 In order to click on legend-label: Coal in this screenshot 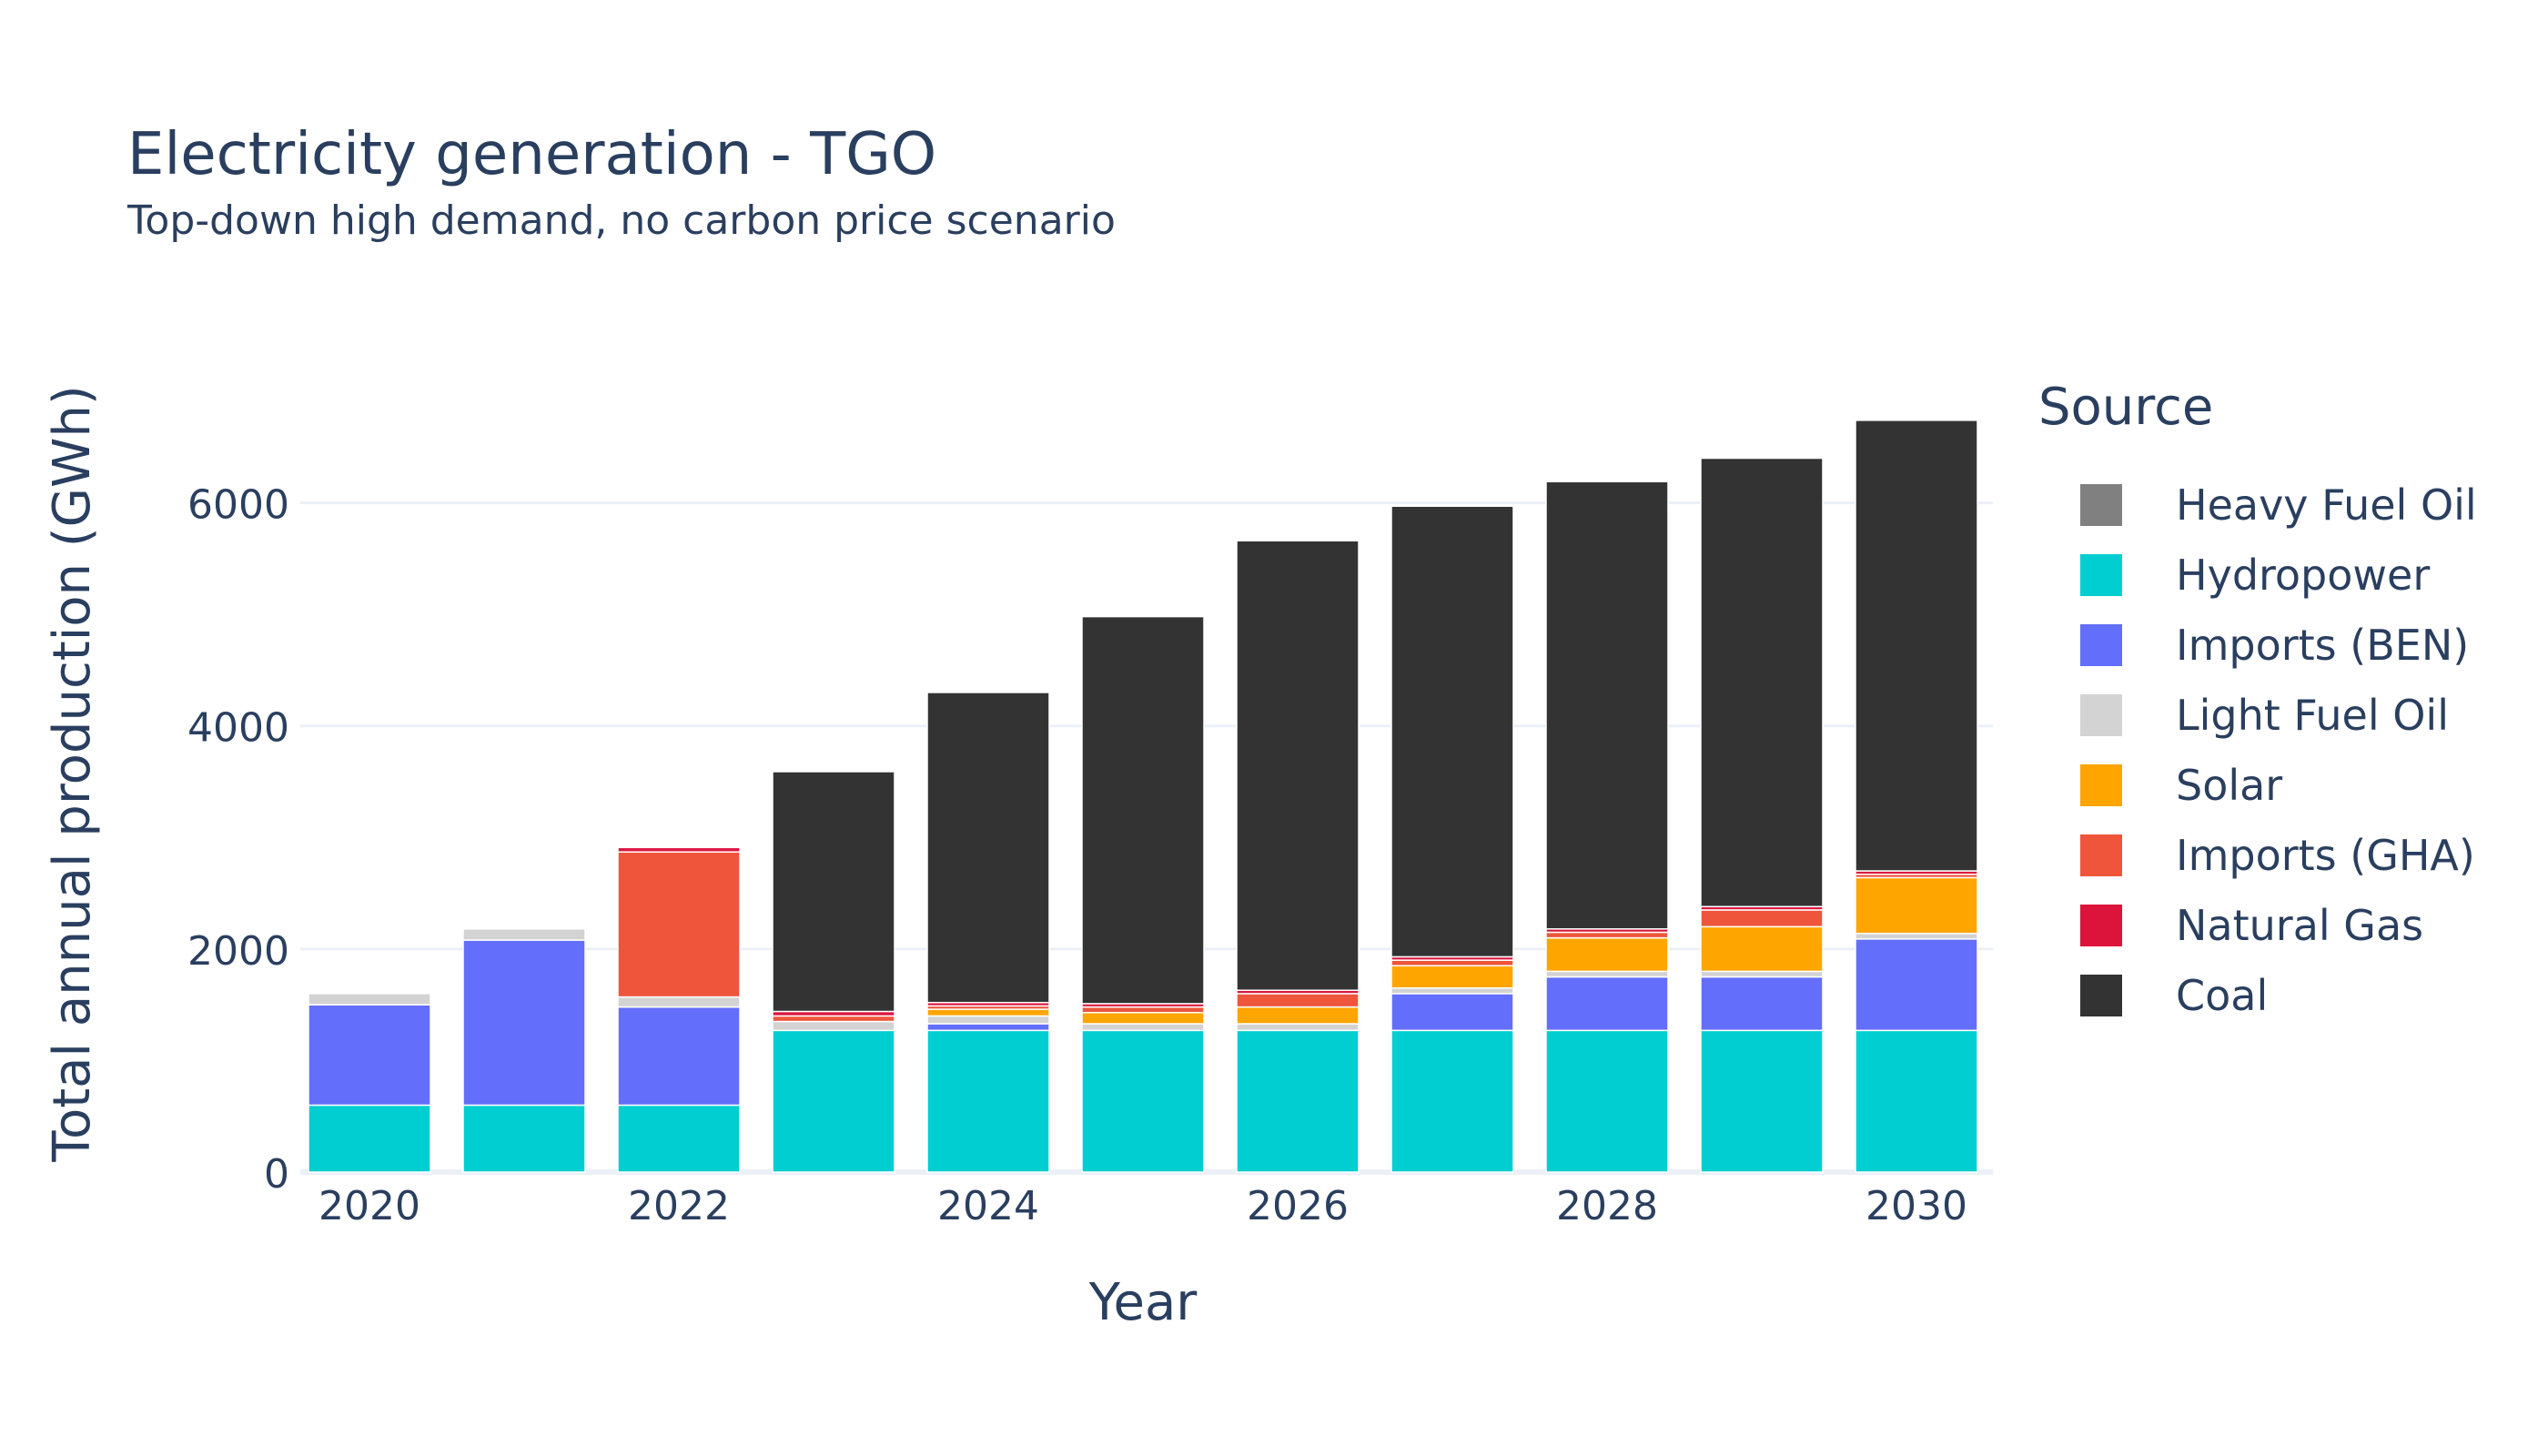, I will do `click(2222, 995)`.